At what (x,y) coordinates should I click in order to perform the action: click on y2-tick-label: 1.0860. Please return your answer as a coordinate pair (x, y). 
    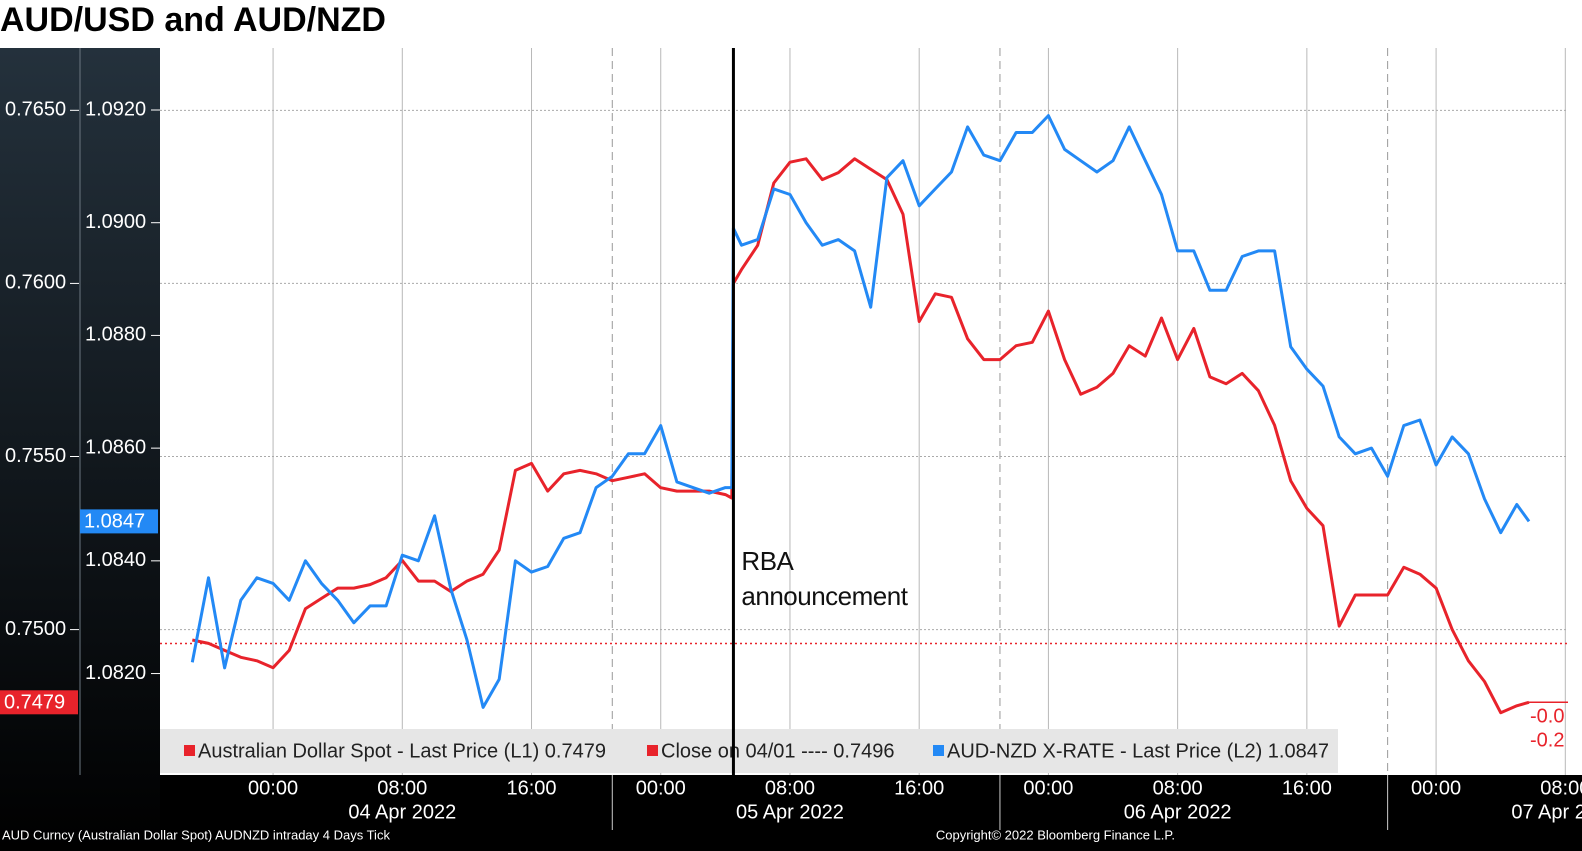
    Looking at the image, I should click on (115, 447).